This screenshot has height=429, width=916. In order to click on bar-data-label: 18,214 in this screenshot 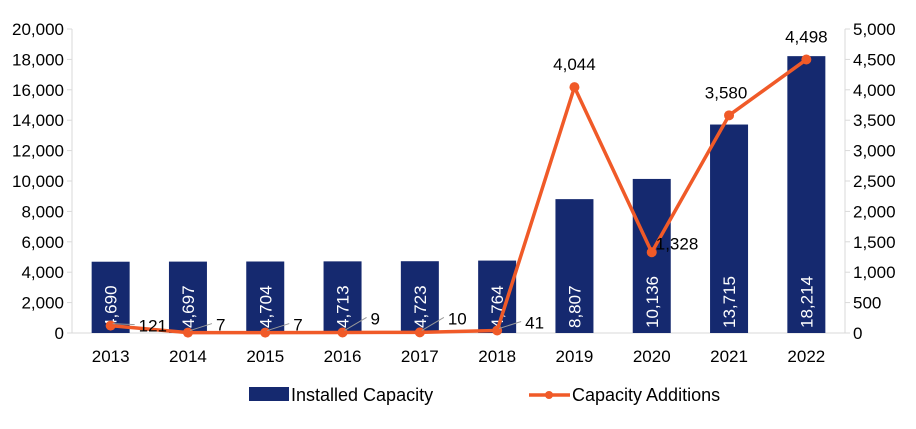, I will do `click(806, 302)`.